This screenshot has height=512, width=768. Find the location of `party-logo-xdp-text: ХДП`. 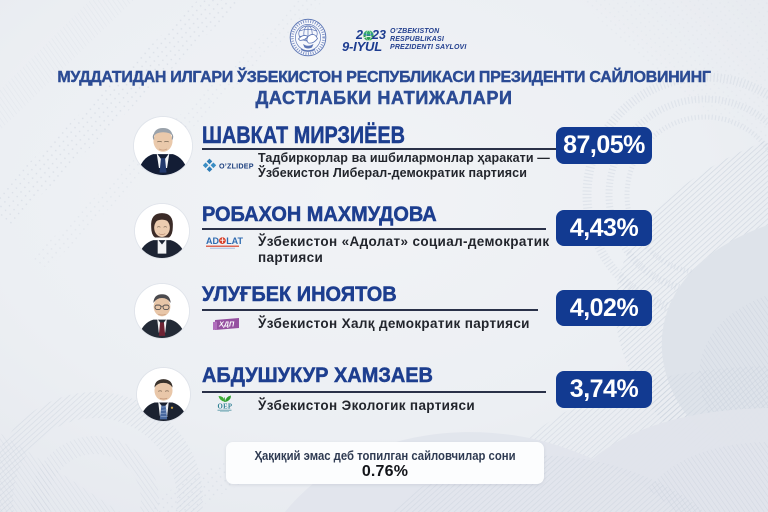

party-logo-xdp-text: ХДП is located at coordinates (226, 323).